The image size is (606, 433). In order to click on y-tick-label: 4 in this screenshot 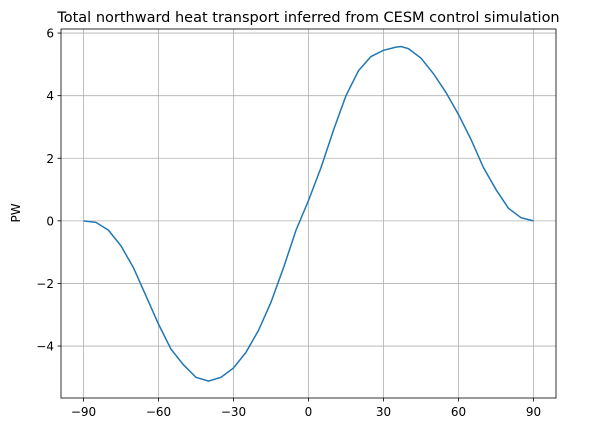, I will do `click(50, 96)`.